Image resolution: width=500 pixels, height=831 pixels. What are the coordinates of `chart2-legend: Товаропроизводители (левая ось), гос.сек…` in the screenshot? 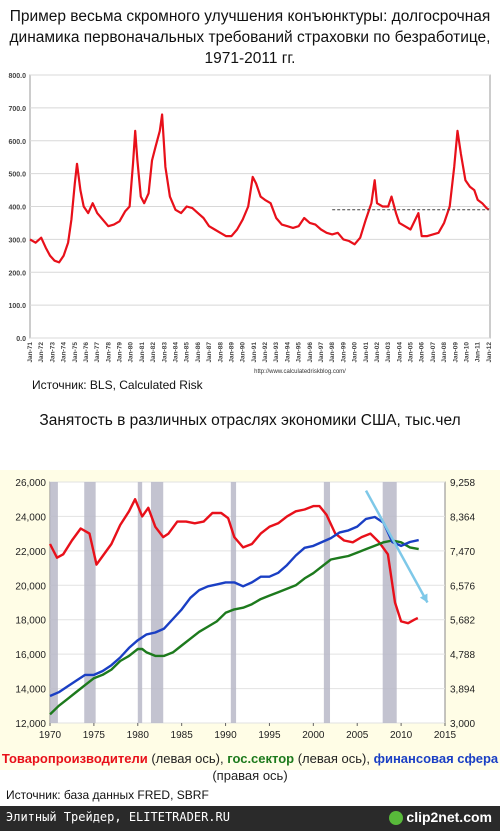 It's located at (250, 767).